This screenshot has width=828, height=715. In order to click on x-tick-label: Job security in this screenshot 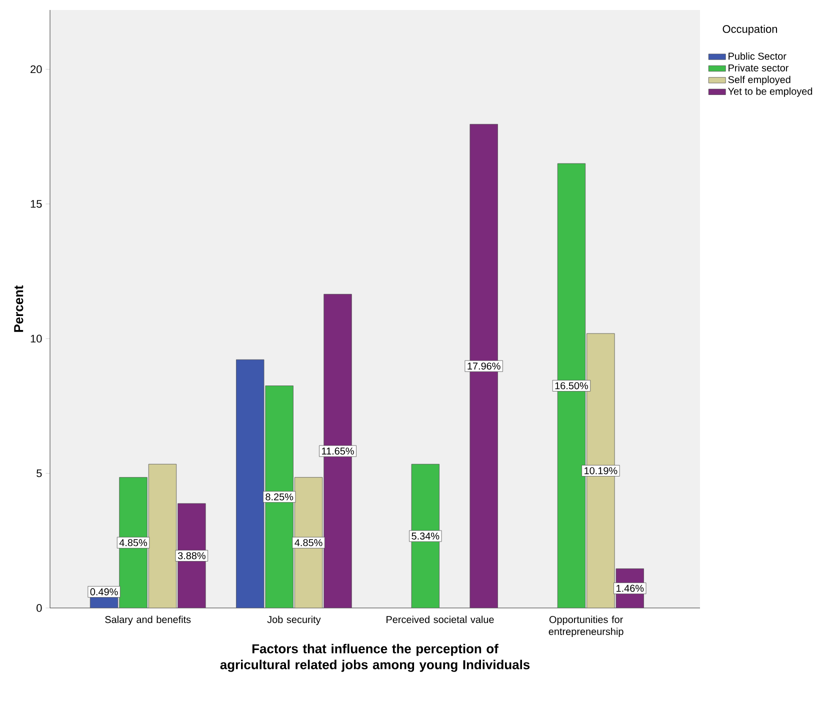, I will do `click(294, 621)`.